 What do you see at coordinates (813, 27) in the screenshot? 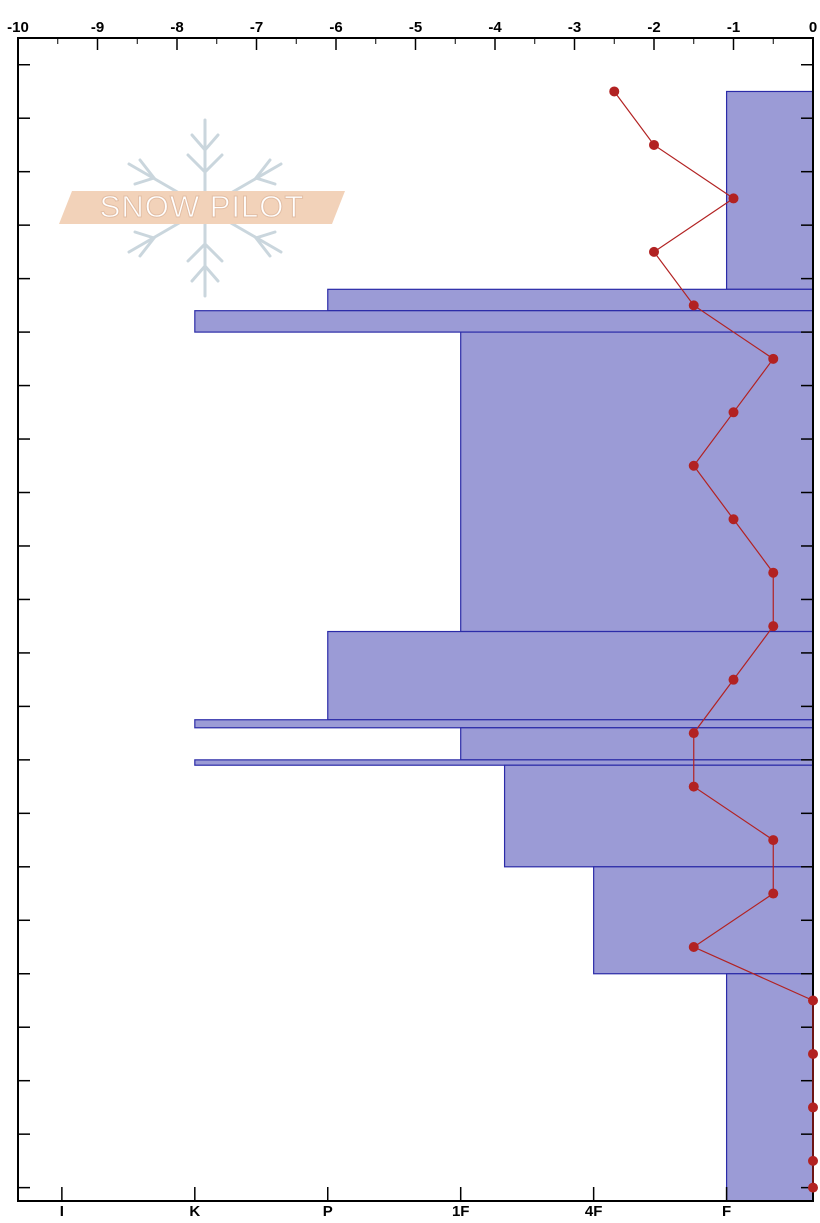
I see `x-tick-label: 0` at bounding box center [813, 27].